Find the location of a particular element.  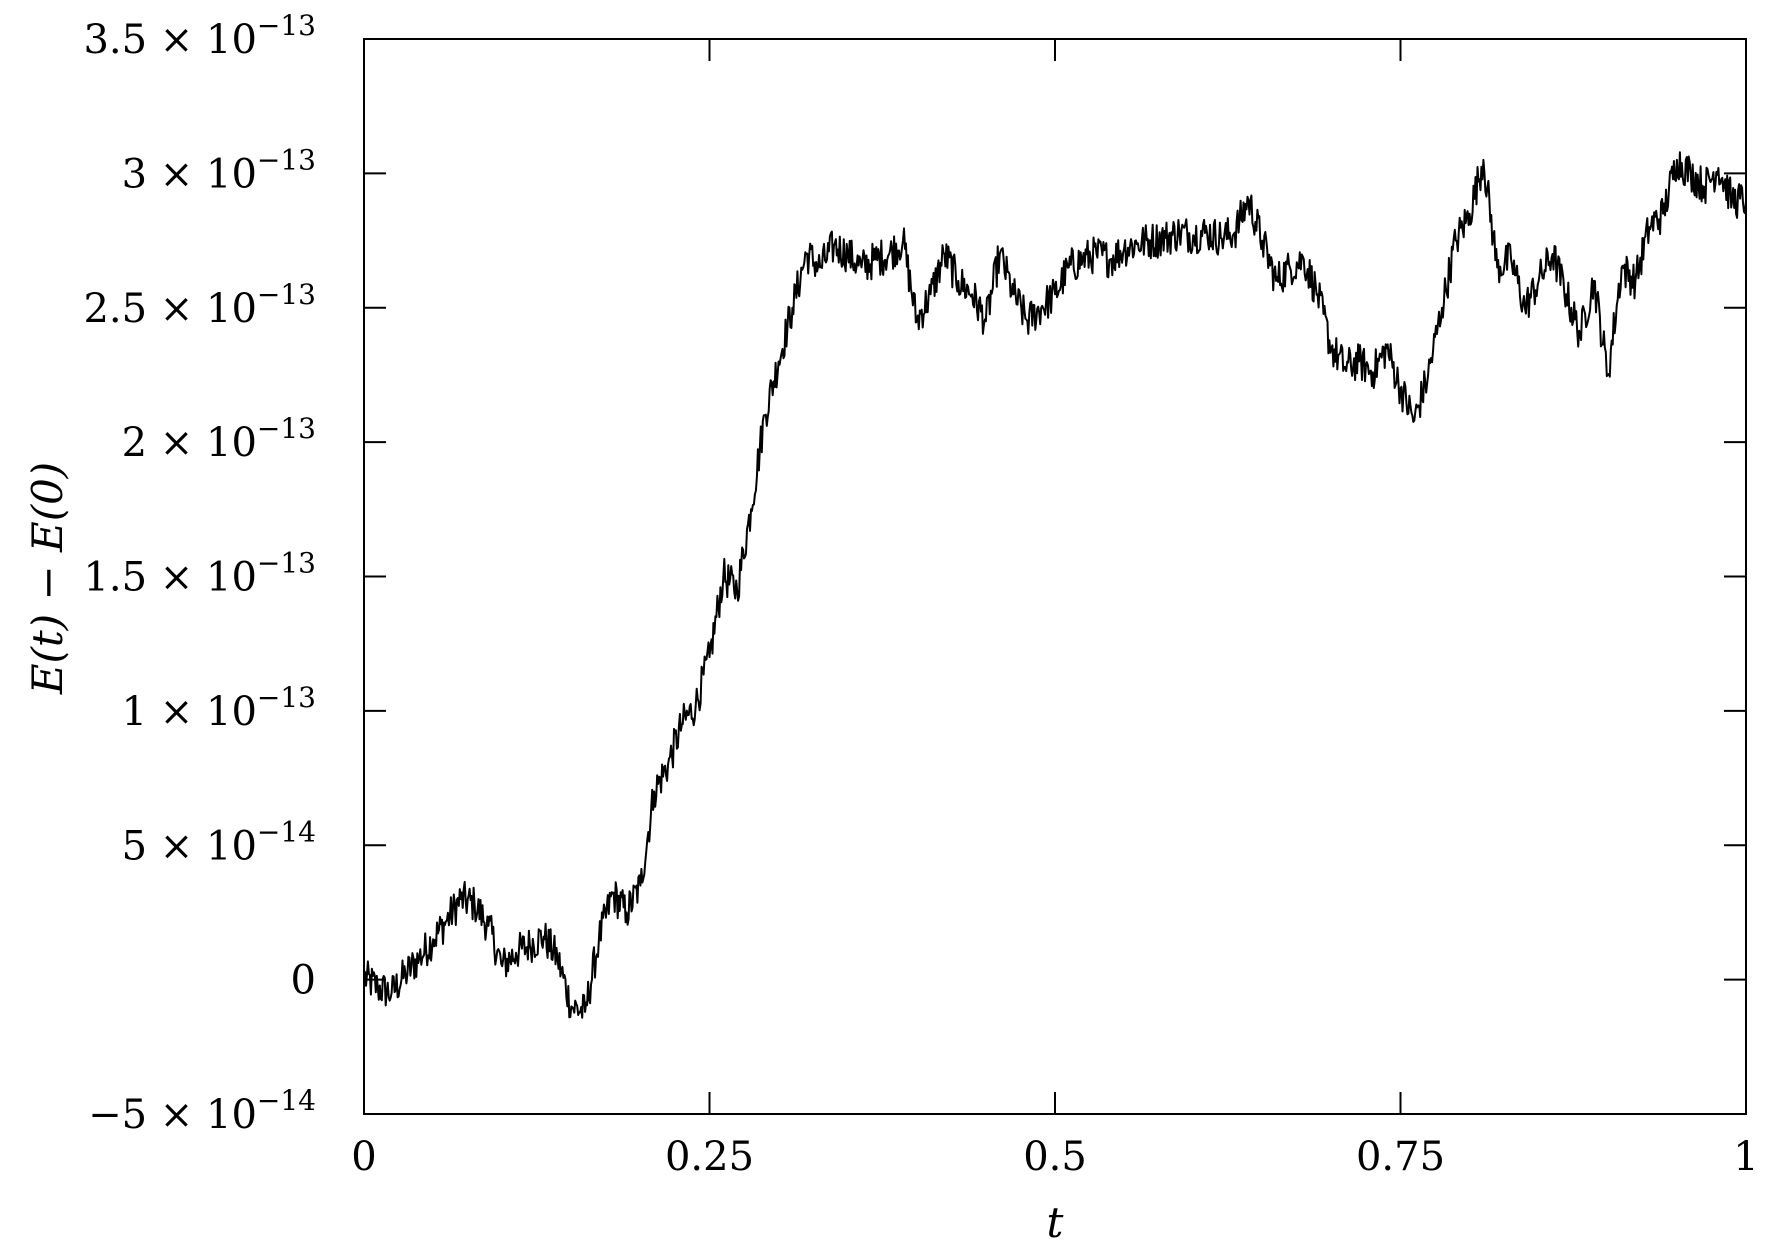

y-tick-label: 2 × 10⁻¹³ is located at coordinates (219, 439).